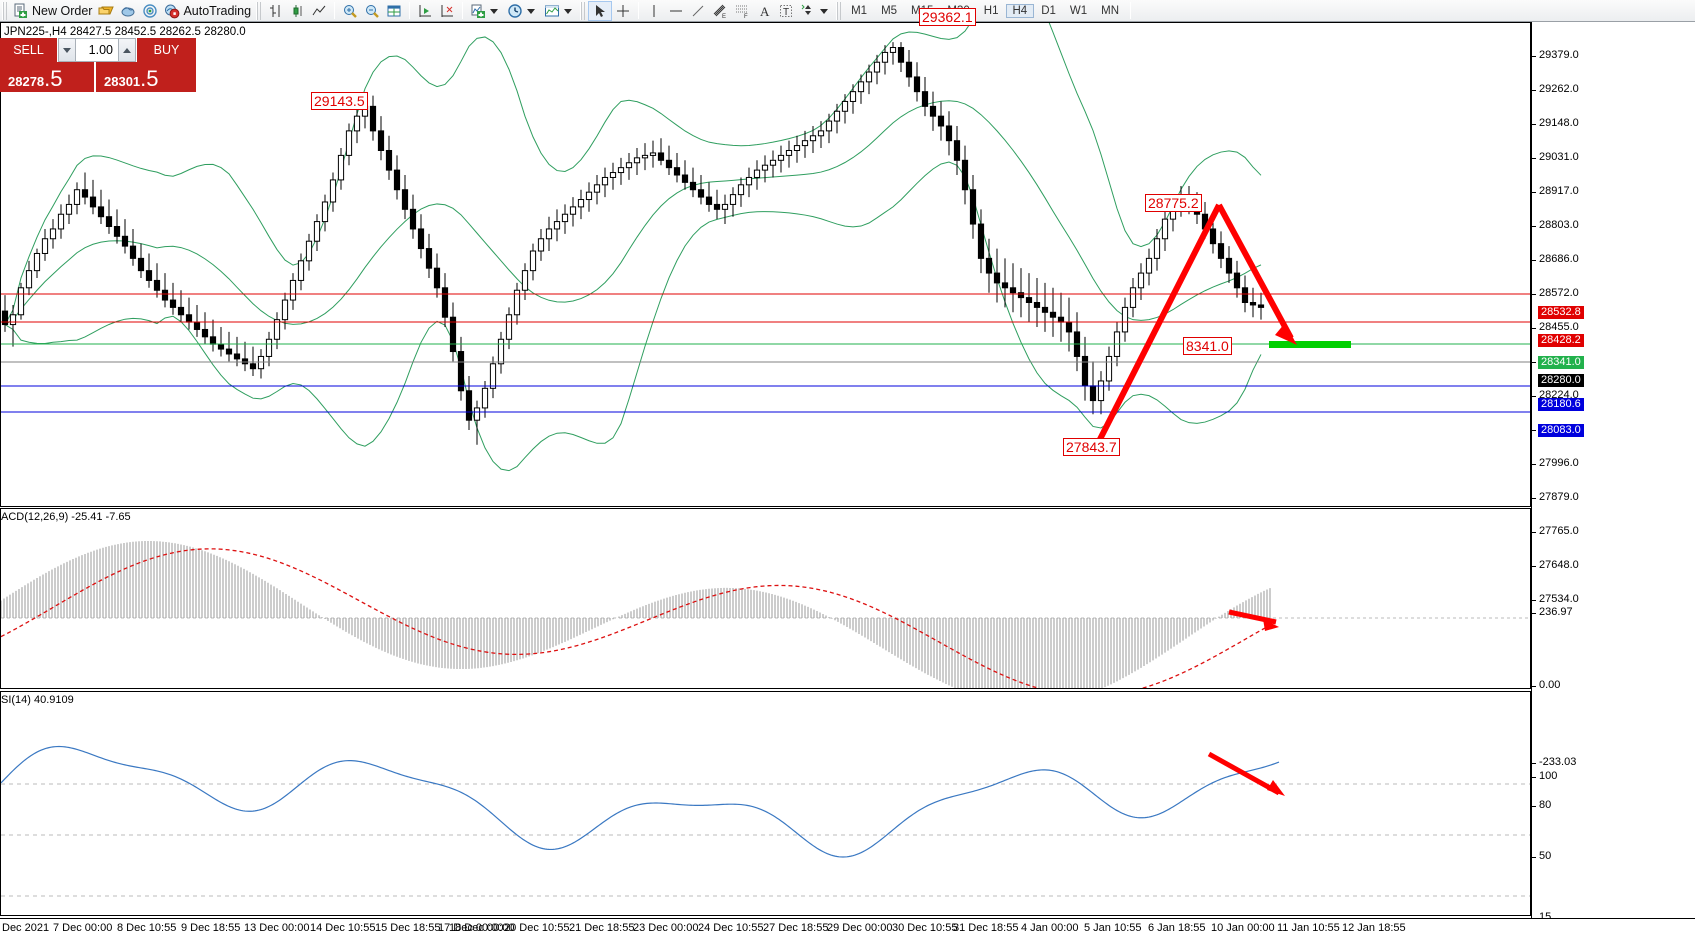 The height and width of the screenshot is (938, 1695). Describe the element at coordinates (48, 77) in the screenshot. I see `sell-price-display: 28278 .5` at that location.